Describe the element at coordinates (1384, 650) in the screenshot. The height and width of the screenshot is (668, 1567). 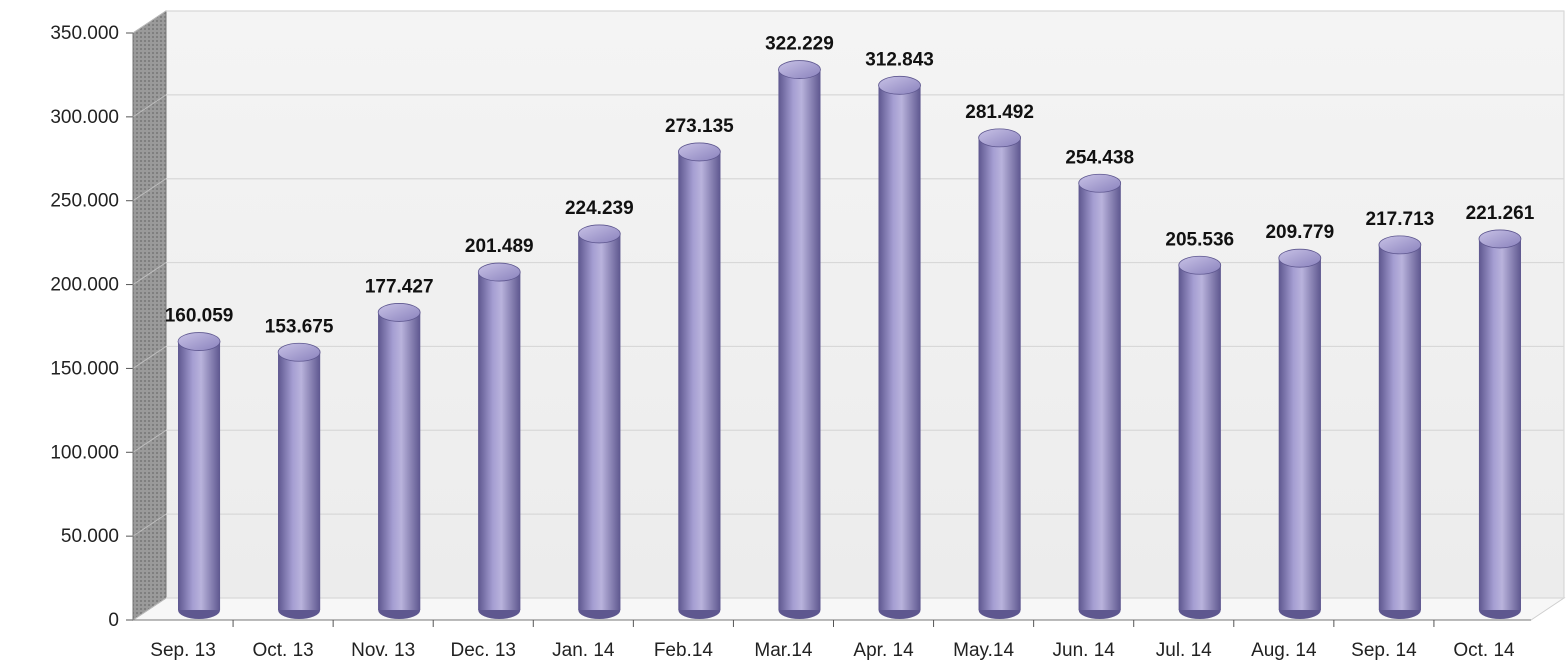
I see `x-tick-label: Sep. 14` at that location.